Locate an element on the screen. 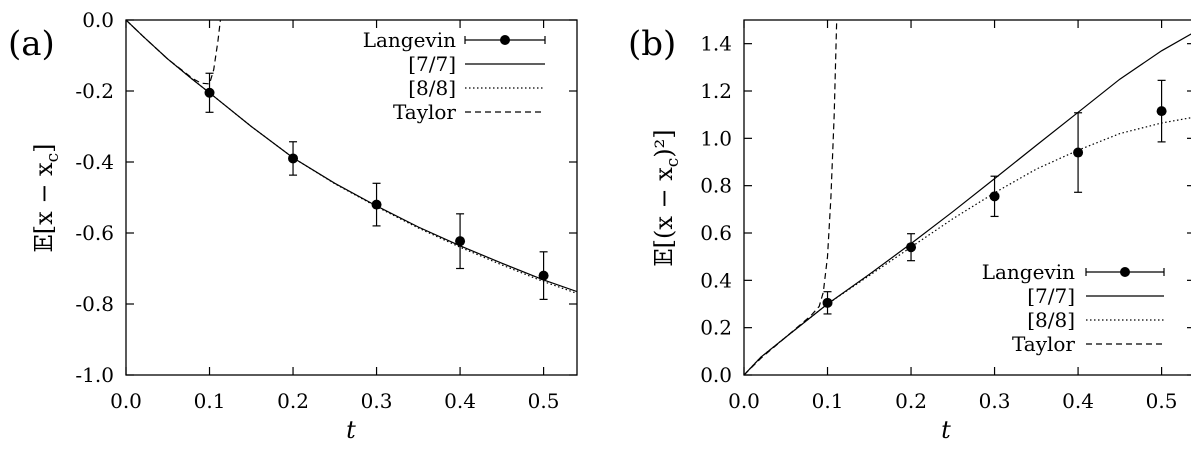 Image resolution: width=1191 pixels, height=449 pixels. panel-b-xtick-label: 0.2 is located at coordinates (911, 401).